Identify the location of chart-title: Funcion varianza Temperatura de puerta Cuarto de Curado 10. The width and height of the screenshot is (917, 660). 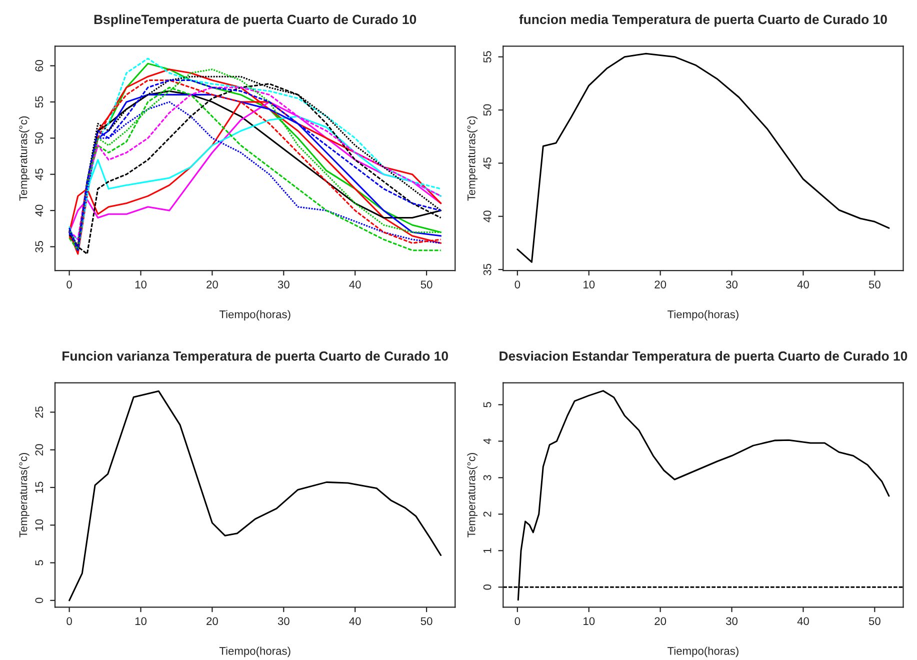
(255, 357).